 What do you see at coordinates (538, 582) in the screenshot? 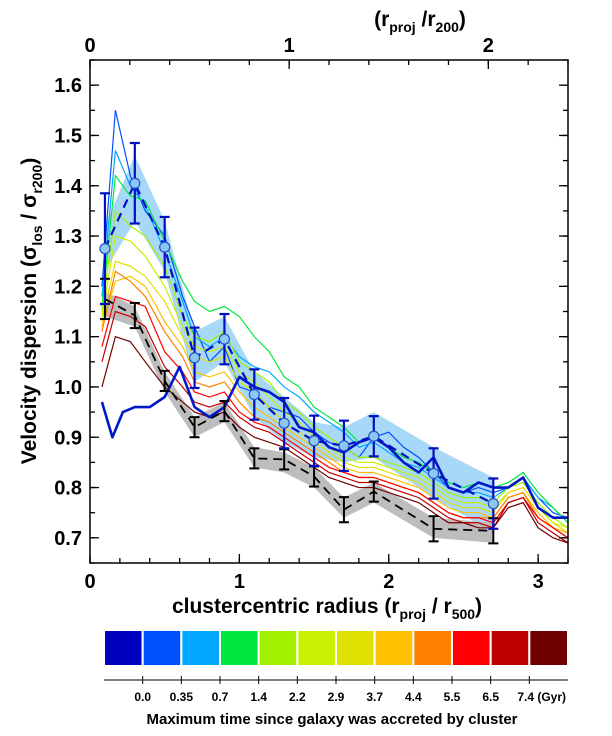
I see `x-tick-label: 3` at bounding box center [538, 582].